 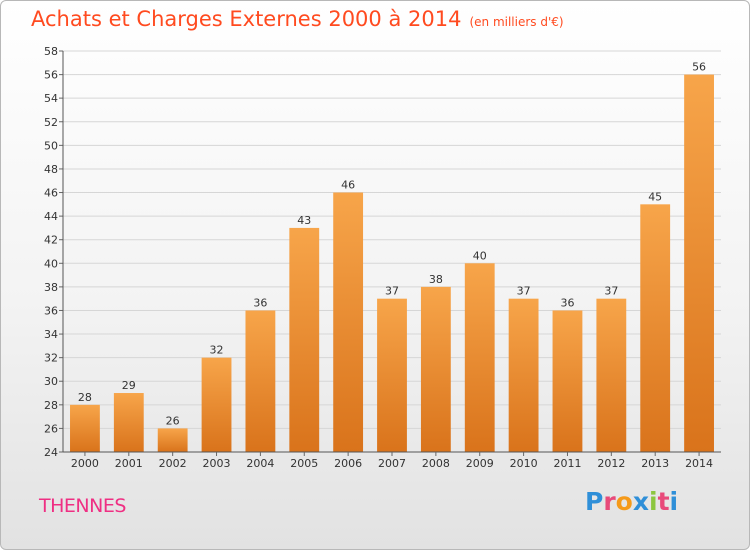 I want to click on y-tick-label: 44, so click(x=51, y=216).